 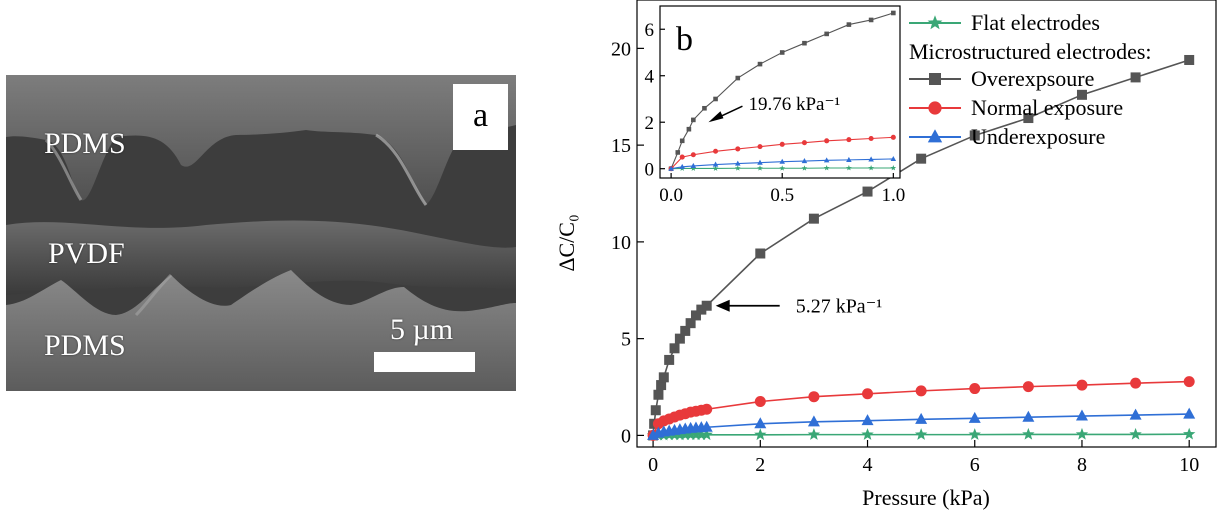 I want to click on main-x-tick-label: 4, so click(x=868, y=465).